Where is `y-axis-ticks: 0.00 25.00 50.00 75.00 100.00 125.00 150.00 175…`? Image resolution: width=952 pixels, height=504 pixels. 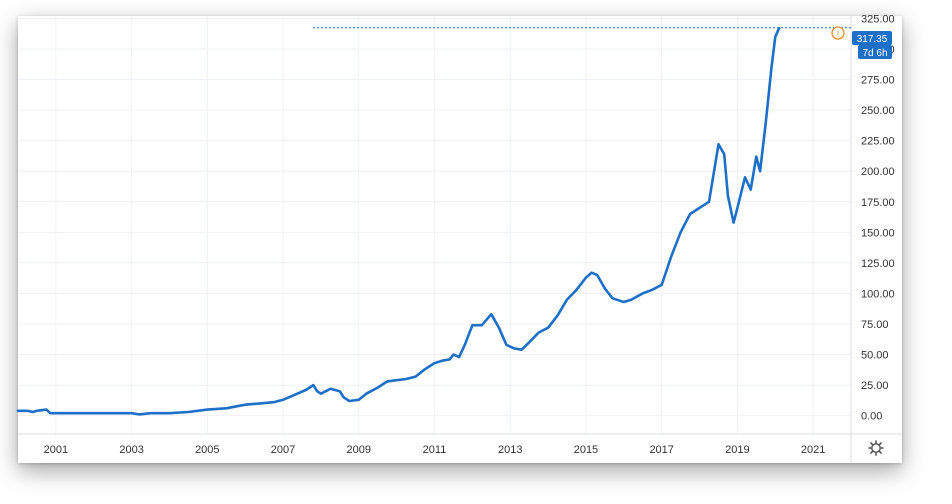
y-axis-ticks: 0.00 25.00 50.00 75.00 100.00 125.00 150.00 175… is located at coordinates (878, 217).